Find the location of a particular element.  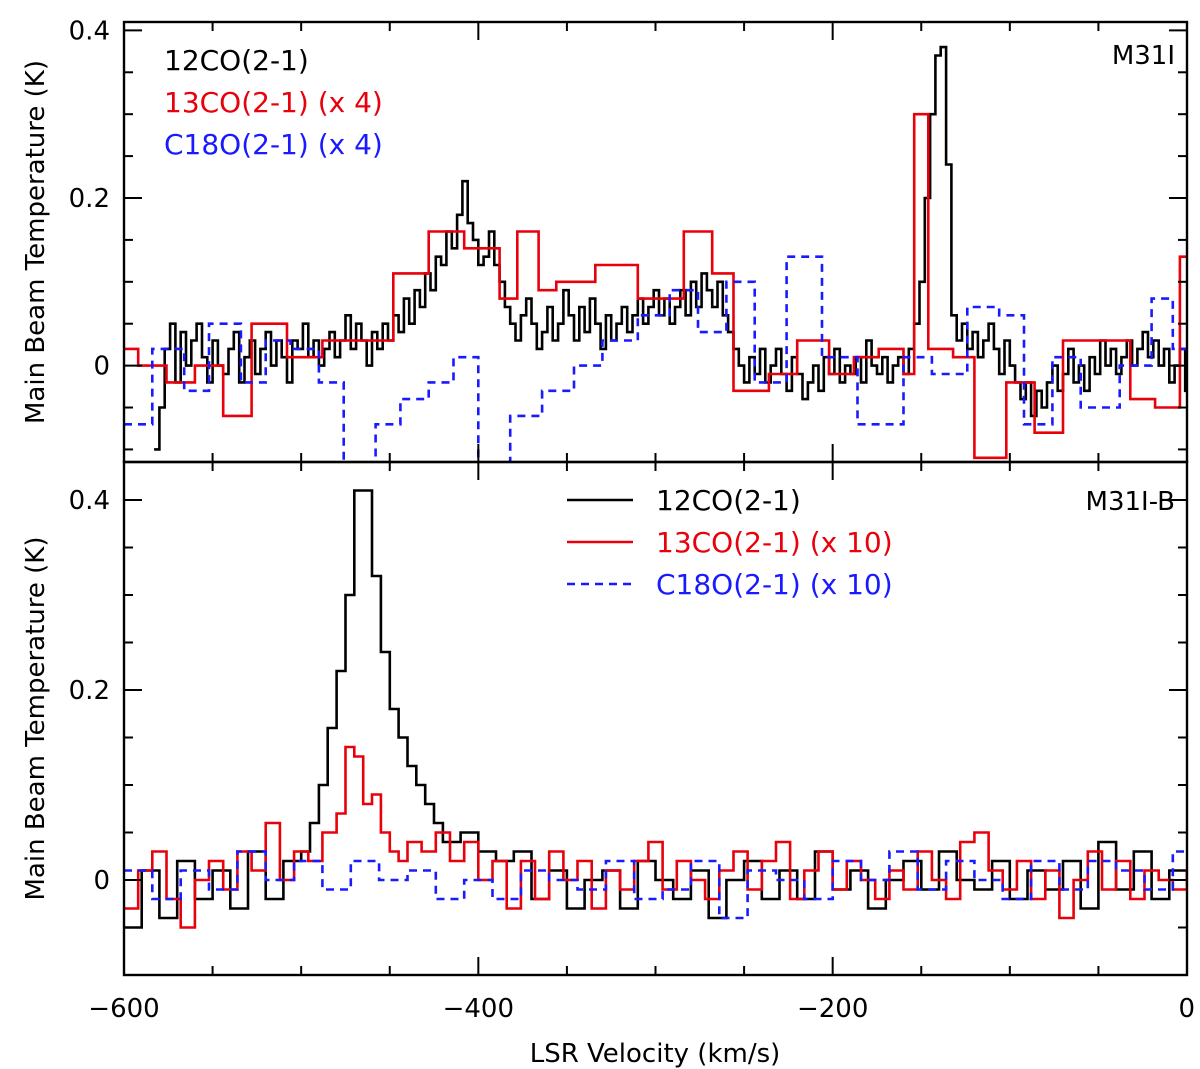

legend-item: C18O(2-1) (x 10) is located at coordinates (774, 584).